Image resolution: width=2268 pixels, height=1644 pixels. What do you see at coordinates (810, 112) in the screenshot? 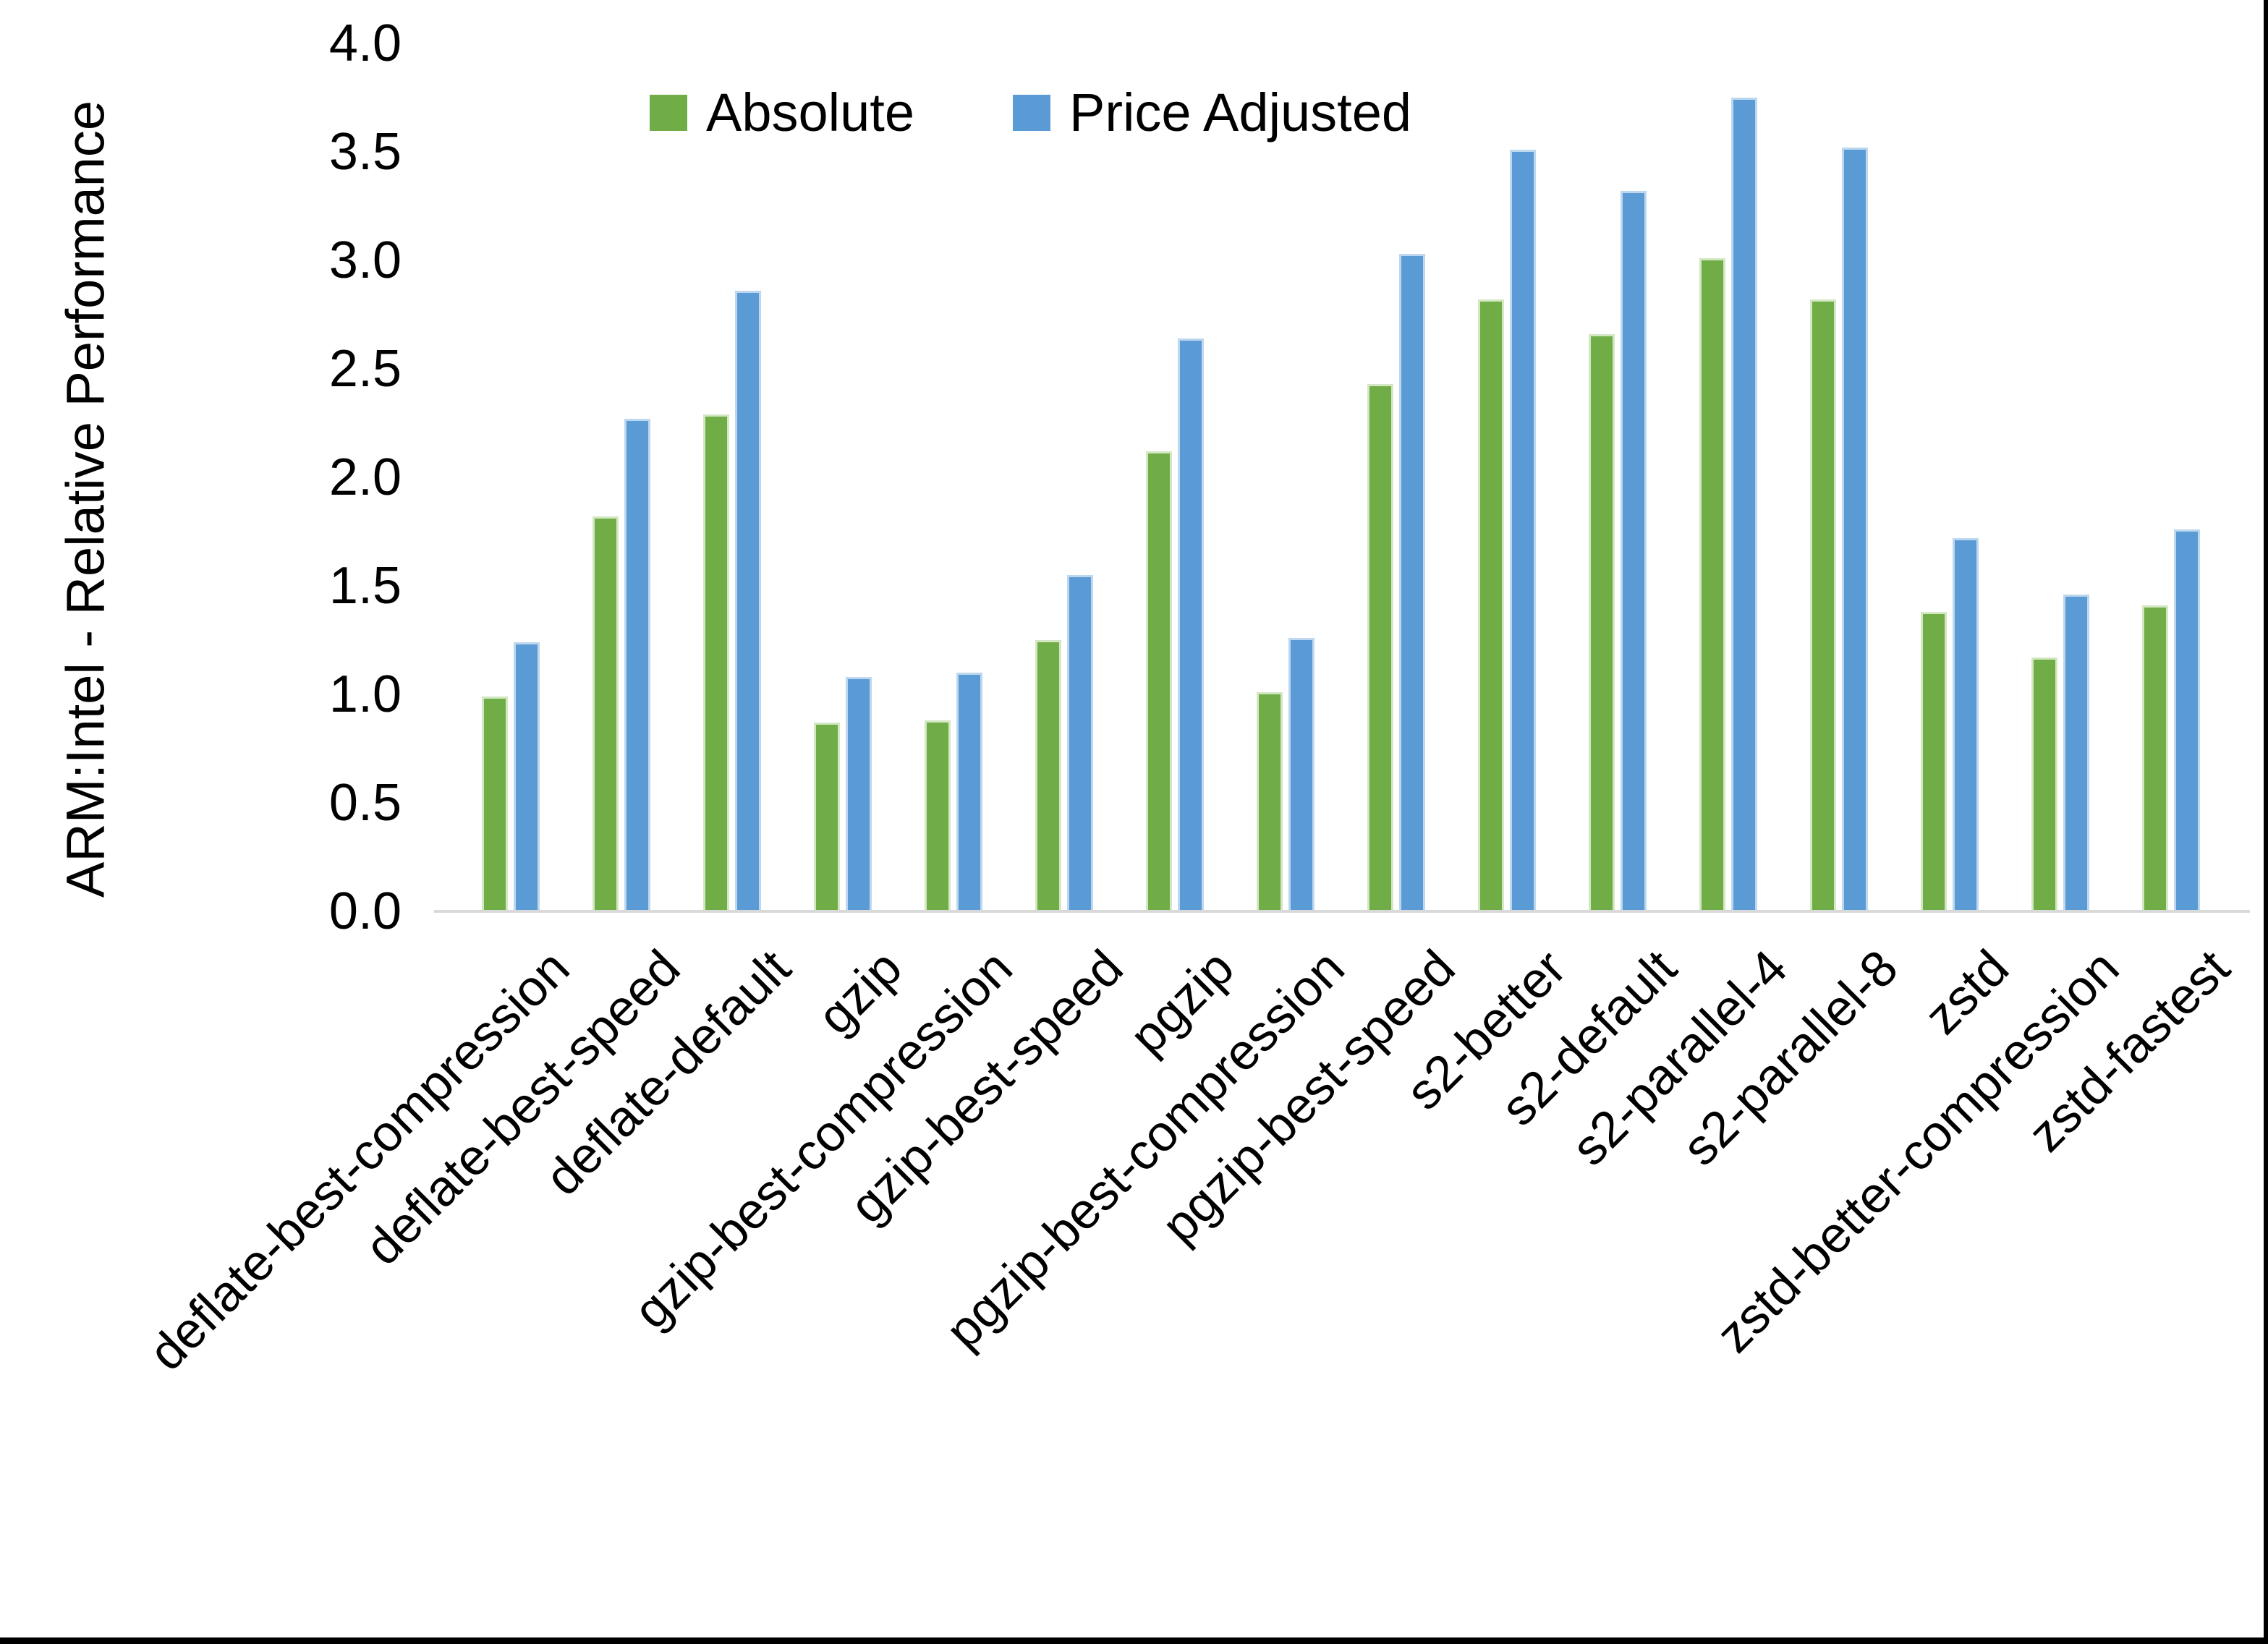
I see `legend-label: Absolute` at bounding box center [810, 112].